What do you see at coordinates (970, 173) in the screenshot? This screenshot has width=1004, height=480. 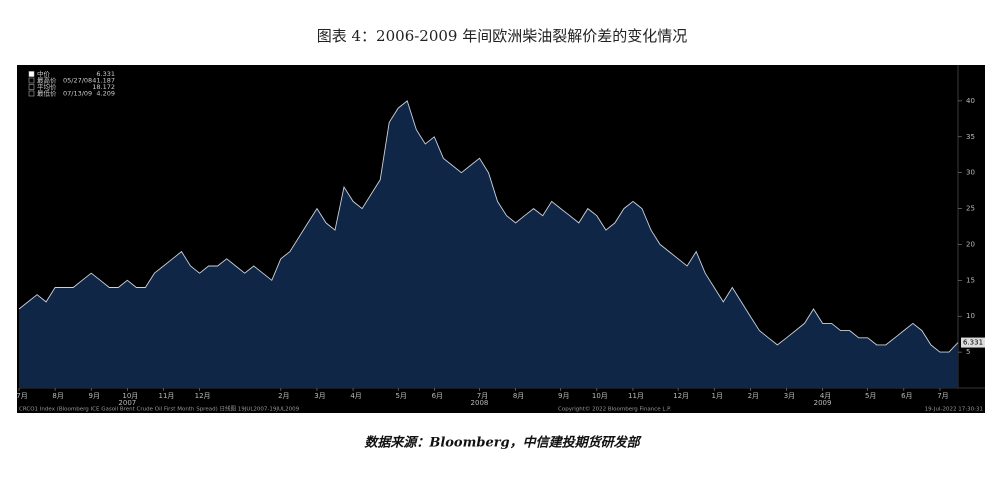 I see `y-tick-label: 30` at bounding box center [970, 173].